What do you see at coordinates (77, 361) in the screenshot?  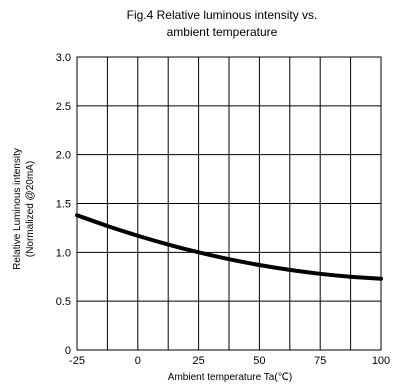 I see `x-tick-label: -25` at bounding box center [77, 361].